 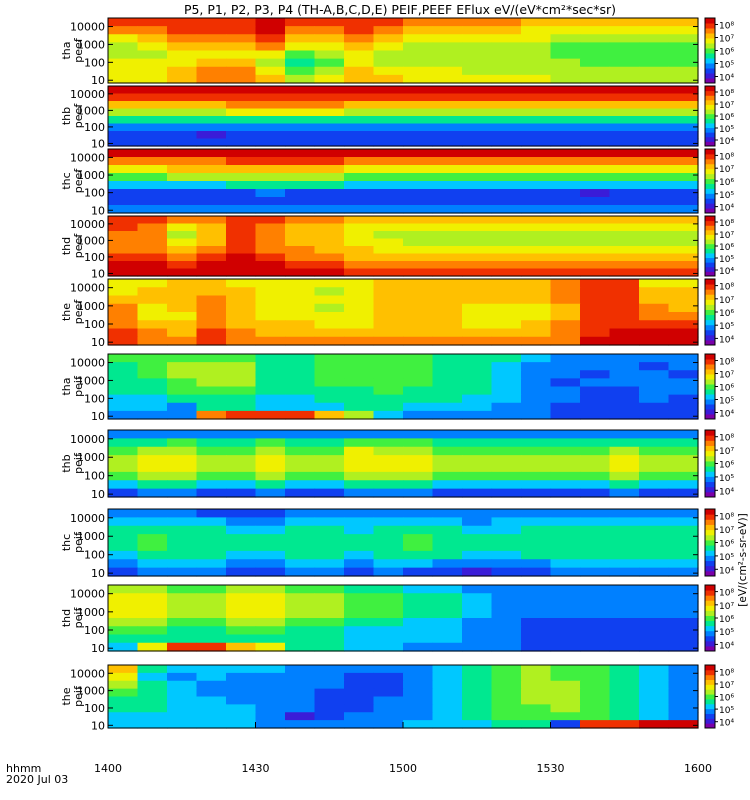 I want to click on panel-probe-label: thc, so click(x=66, y=542).